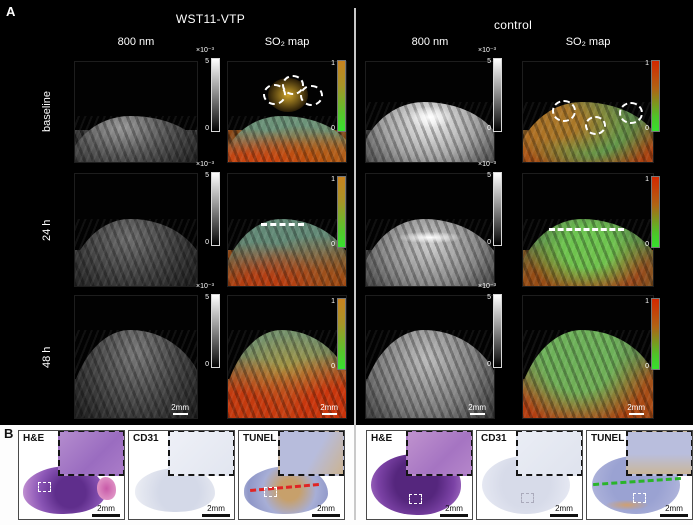 The height and width of the screenshot is (525, 693). Describe the element at coordinates (355, 264) in the screenshot. I see `group-divider-line` at that location.